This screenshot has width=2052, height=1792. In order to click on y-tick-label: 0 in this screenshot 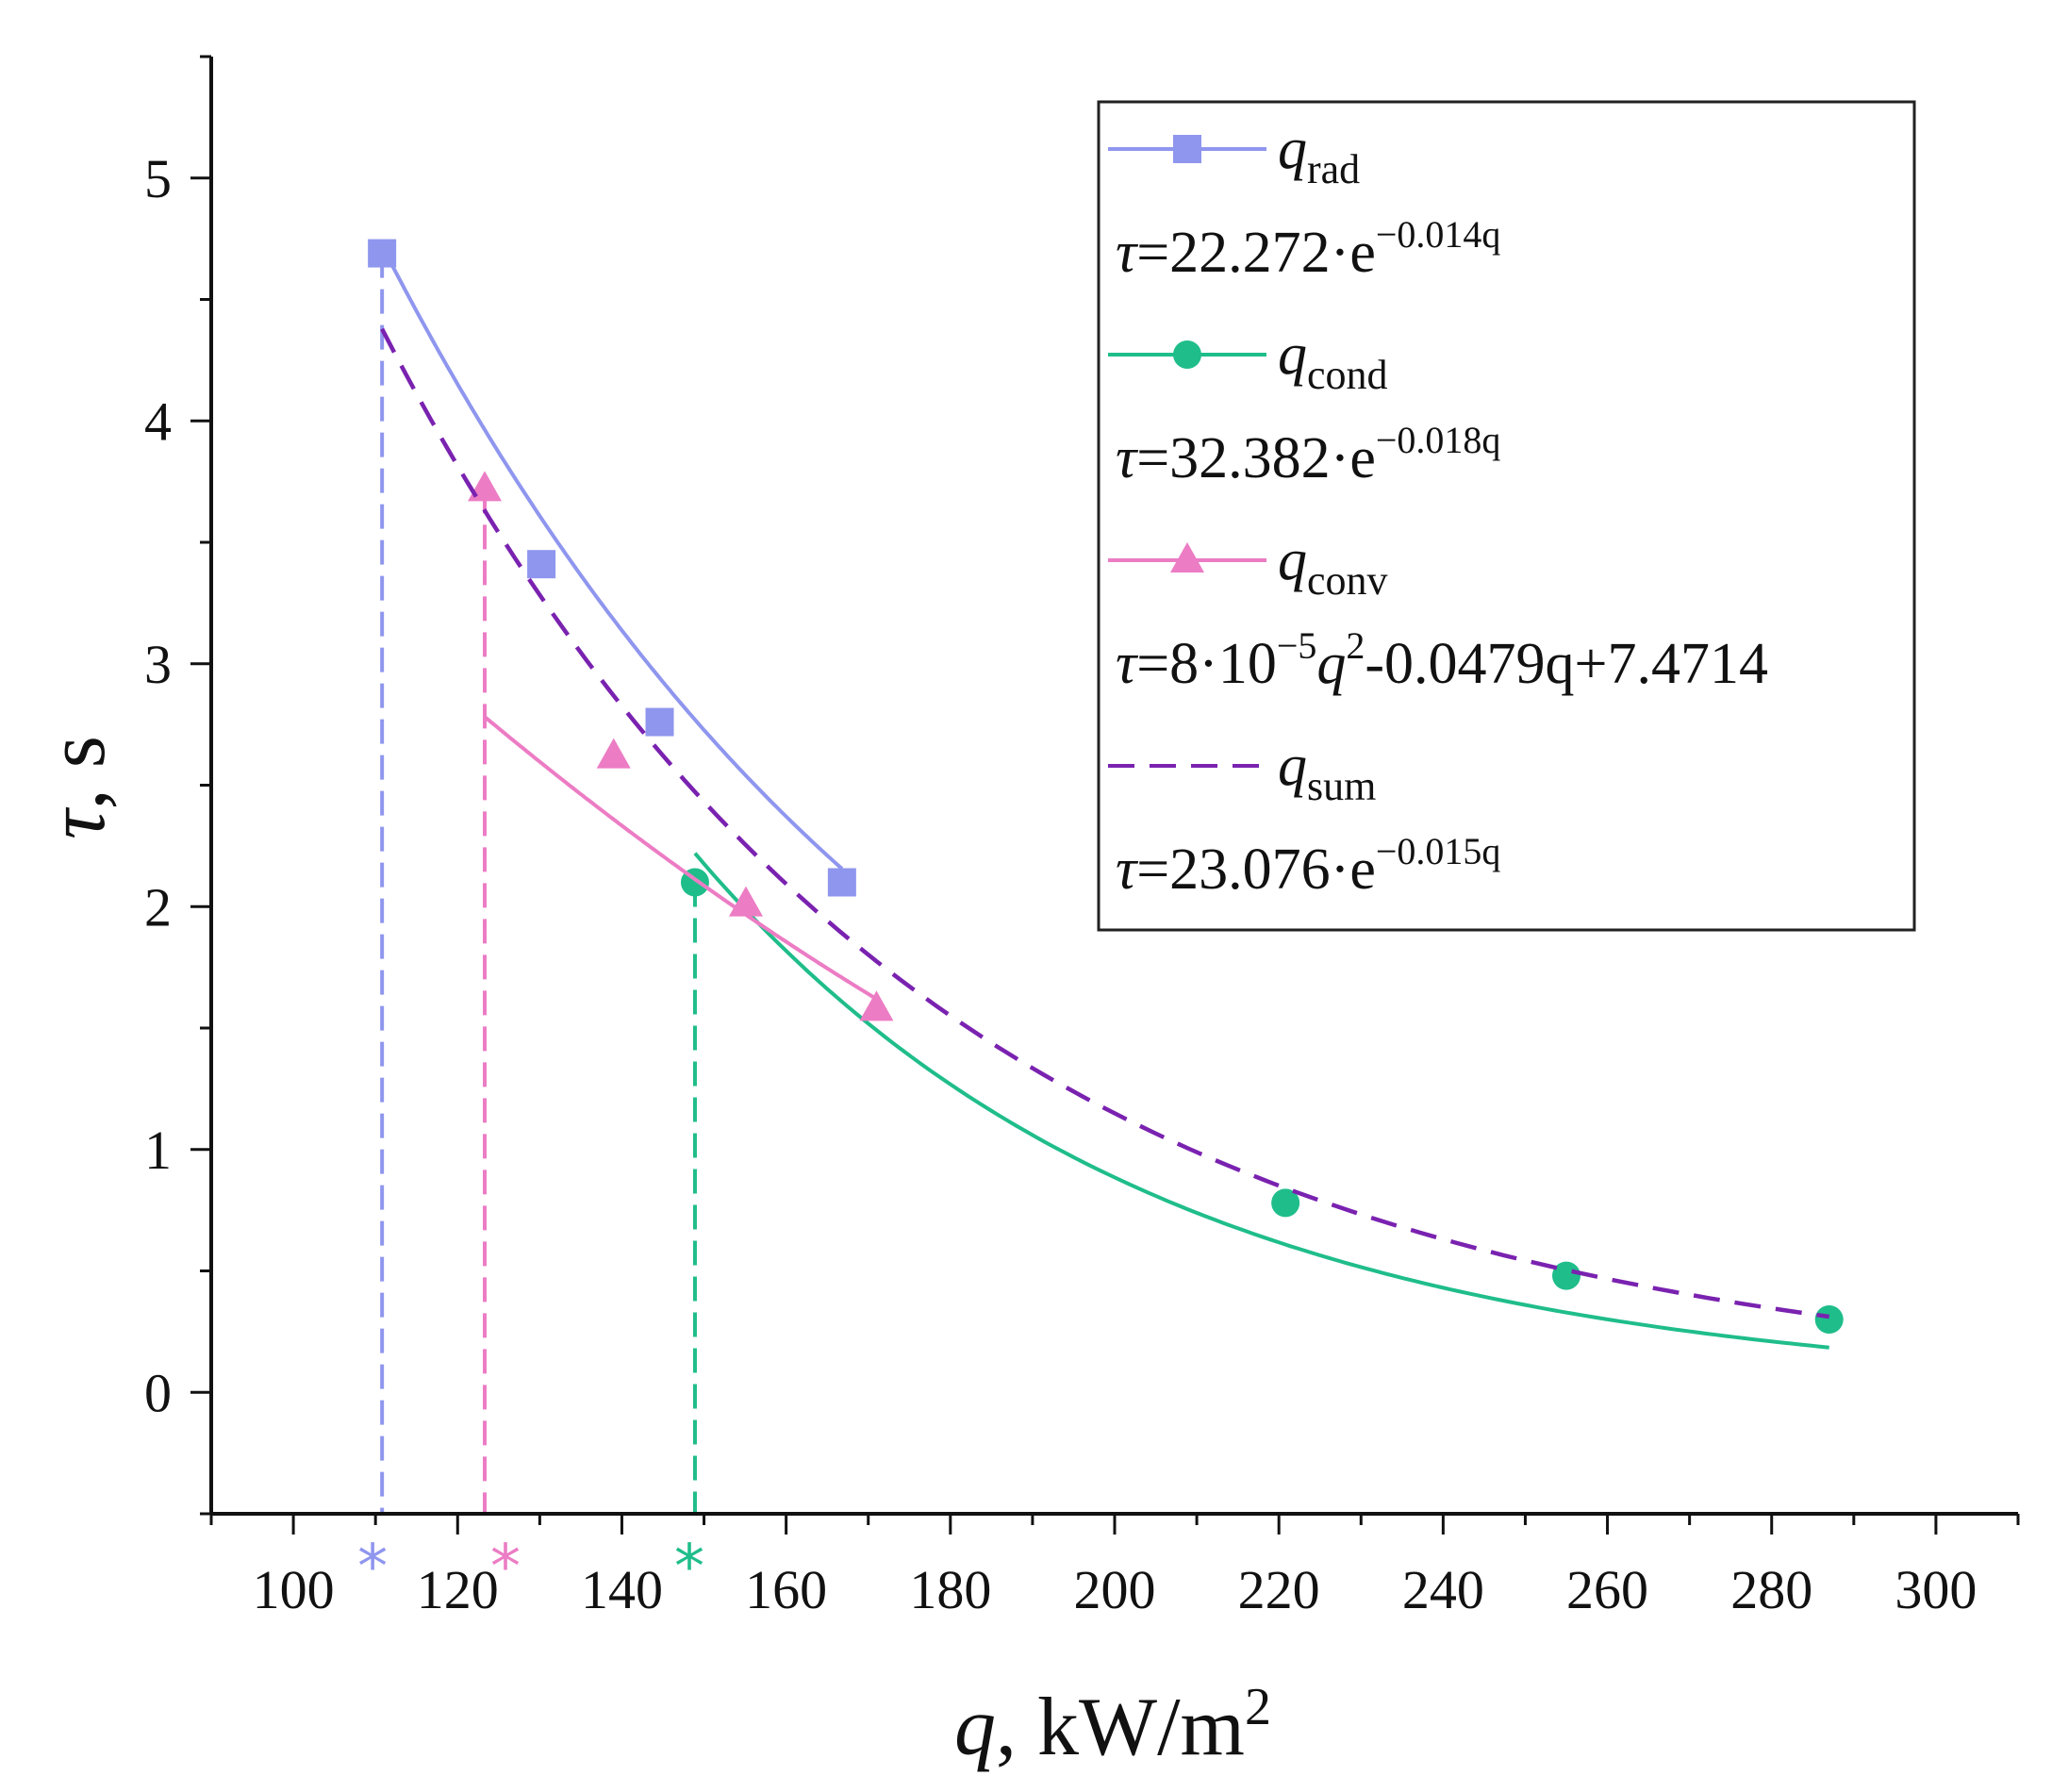, I will do `click(158, 1392)`.